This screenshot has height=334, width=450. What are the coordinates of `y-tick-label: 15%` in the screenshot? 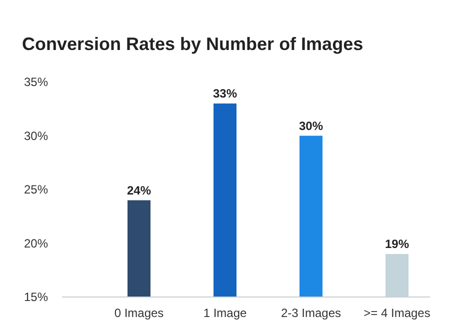 It's located at (36, 297).